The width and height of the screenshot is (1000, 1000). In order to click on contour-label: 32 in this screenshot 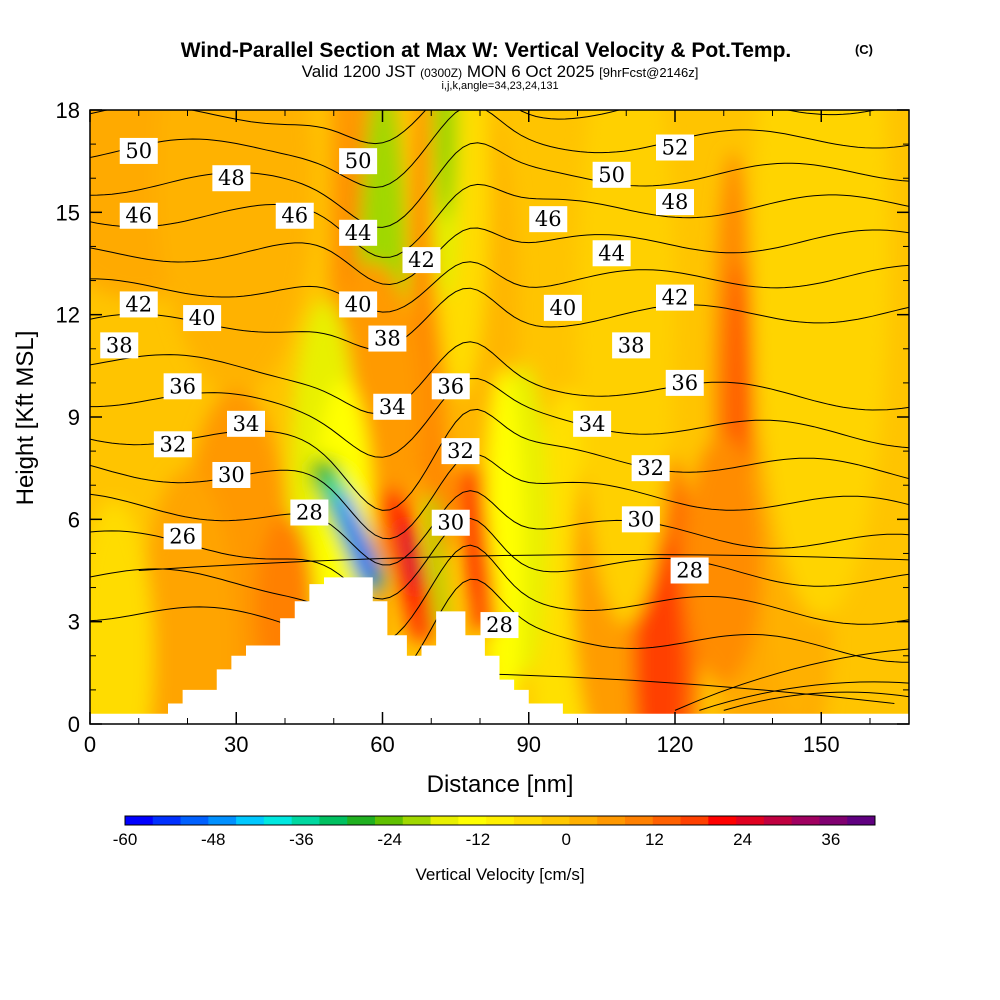, I will do `click(172, 444)`.